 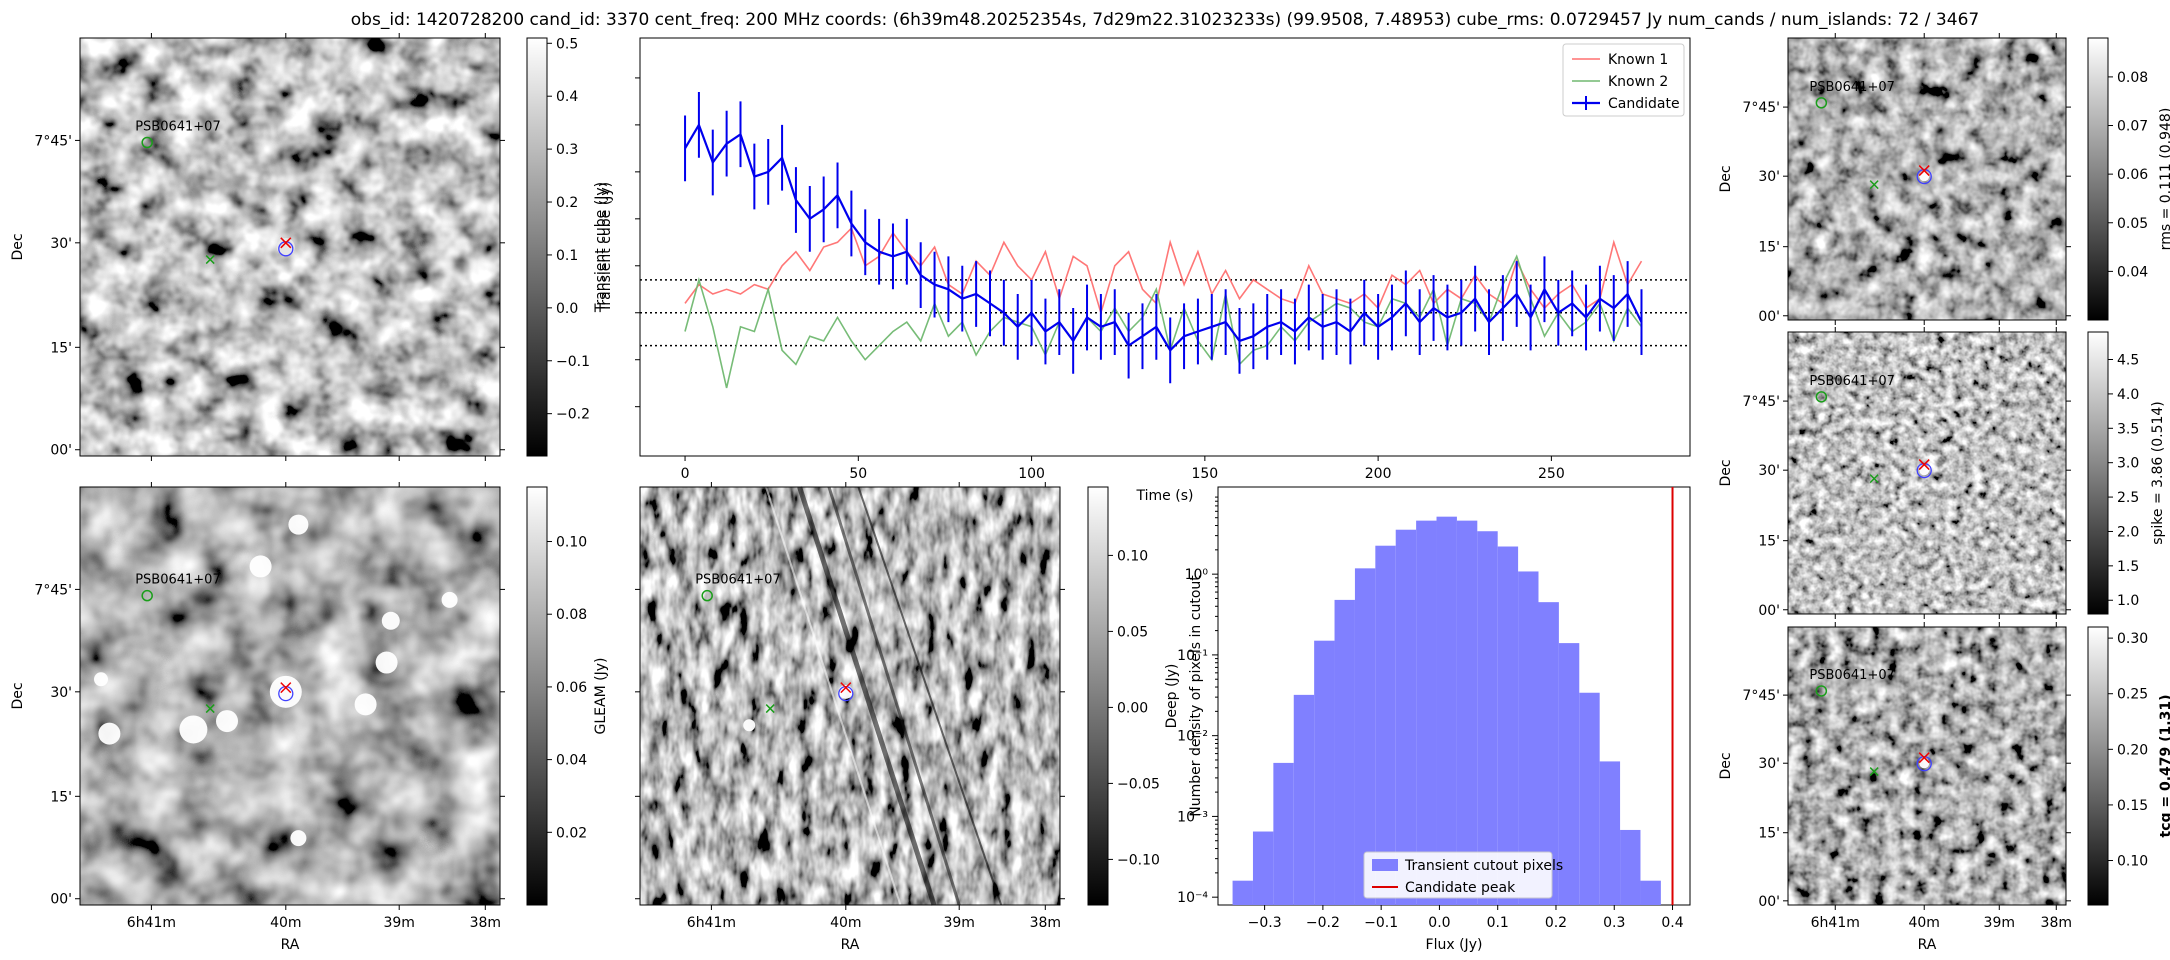 What do you see at coordinates (2128, 498) in the screenshot?
I see `colorbar-tick-label: 2.5` at bounding box center [2128, 498].